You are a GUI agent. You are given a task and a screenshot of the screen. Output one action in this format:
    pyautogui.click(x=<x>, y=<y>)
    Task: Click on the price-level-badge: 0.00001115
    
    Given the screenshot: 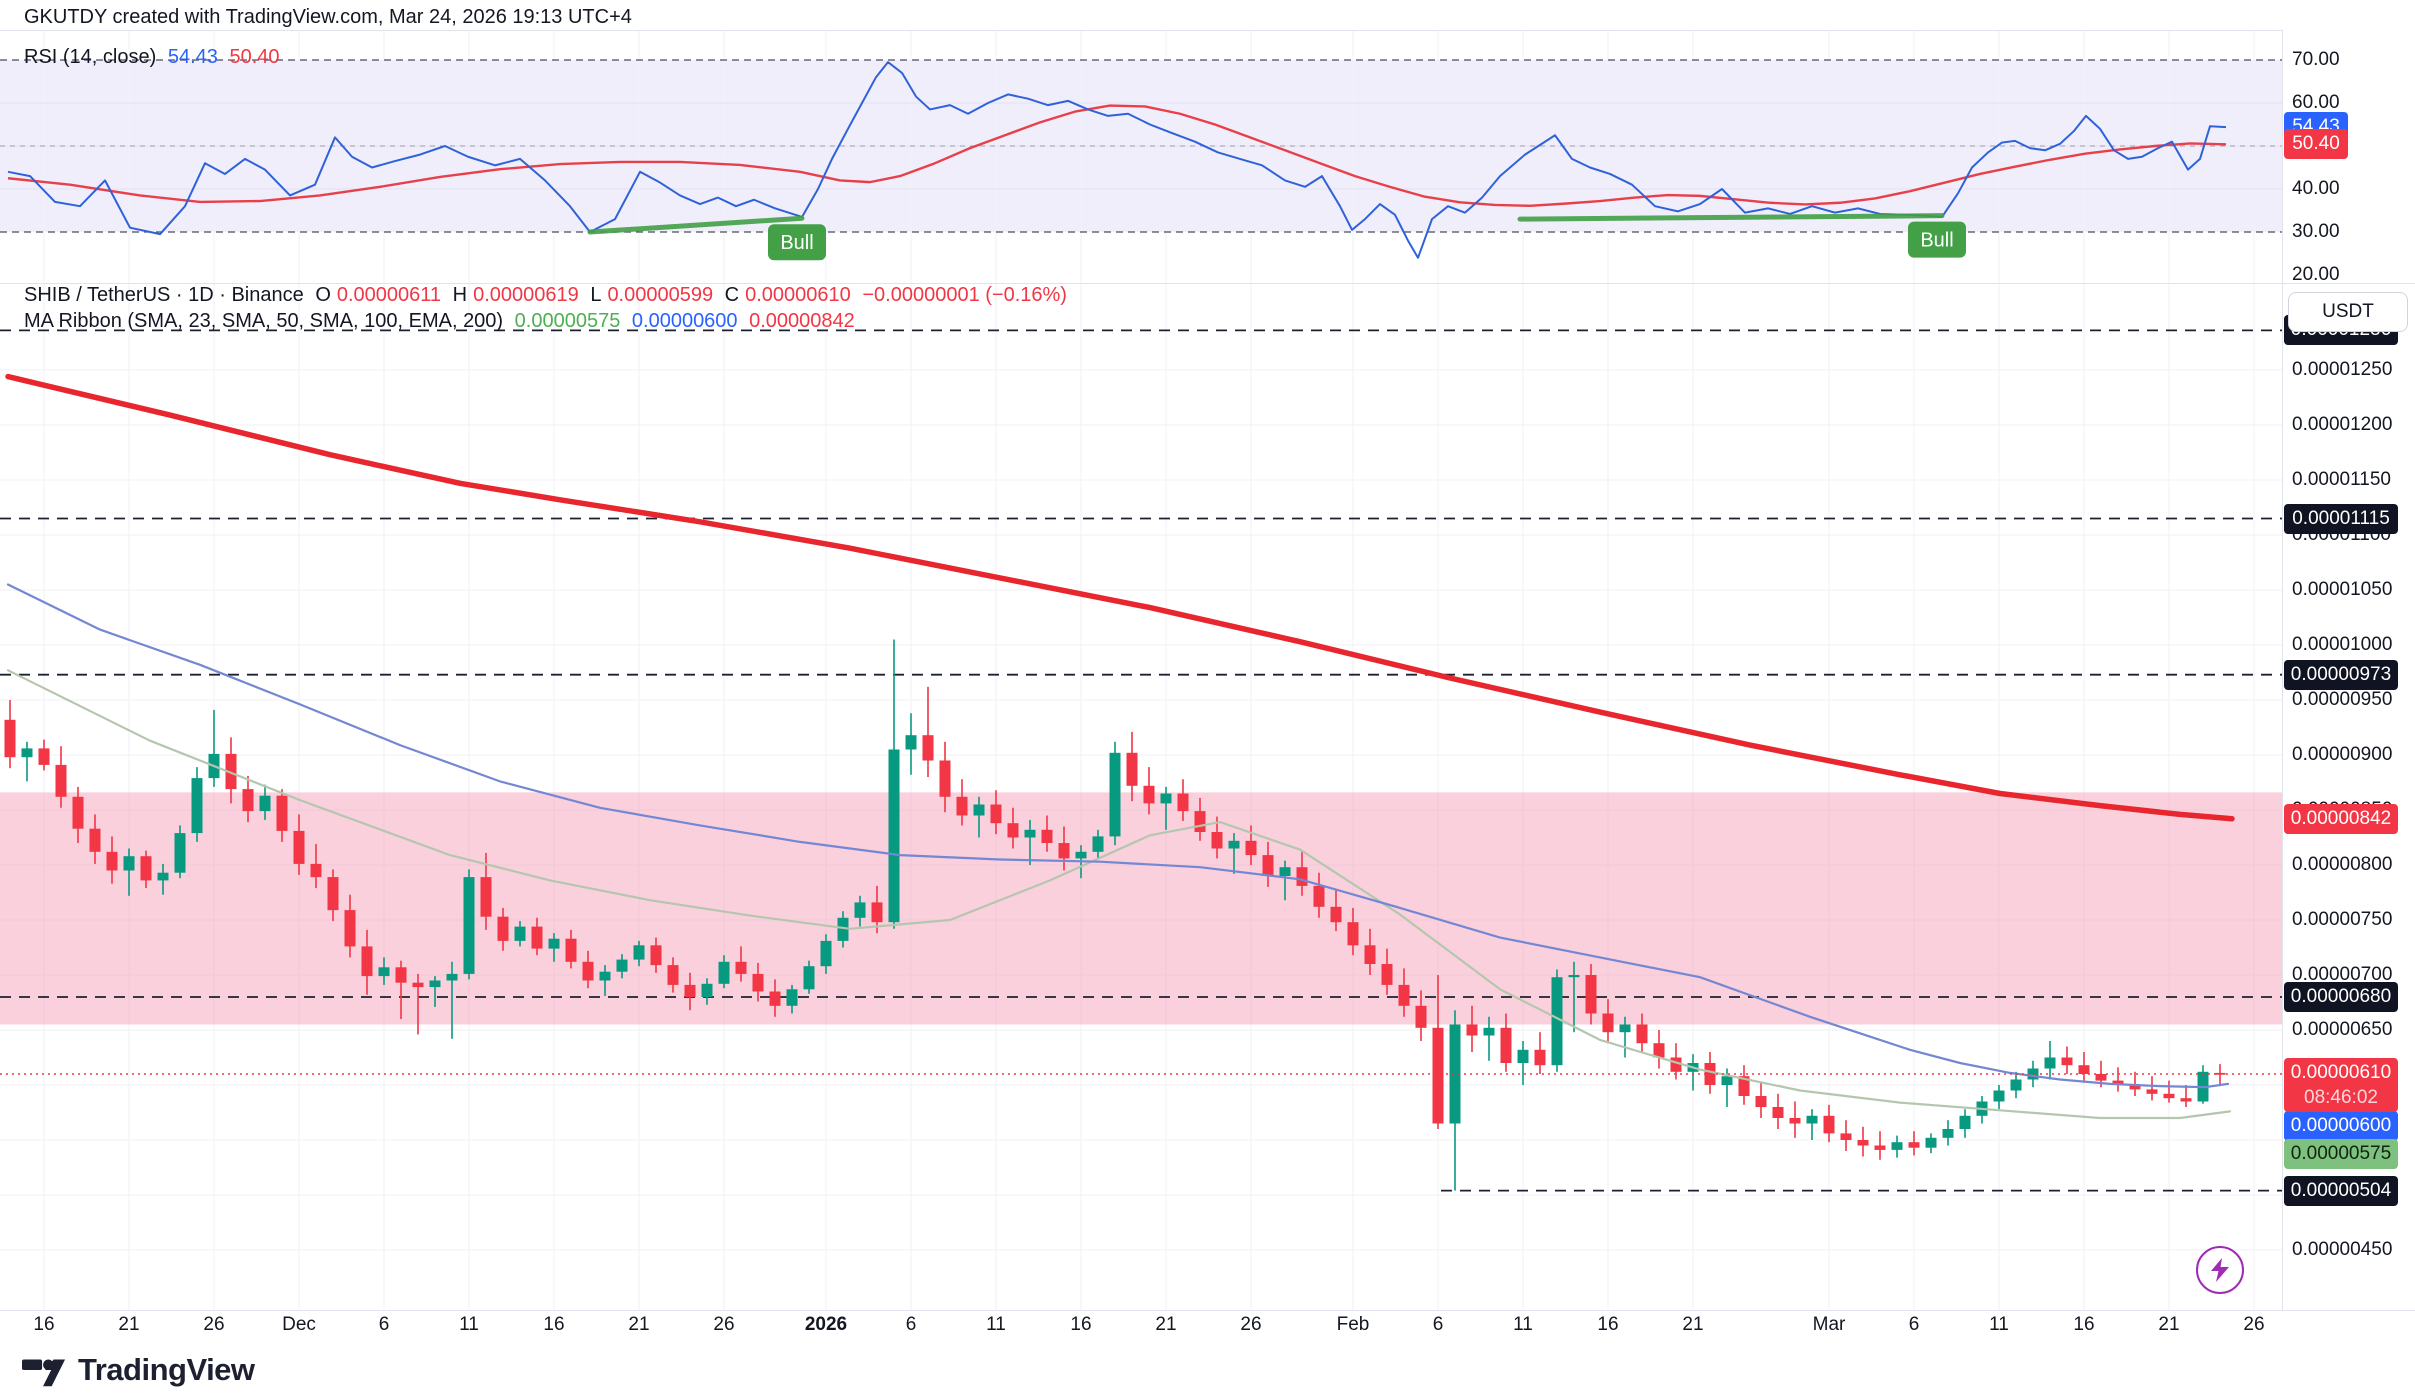 What is the action you would take?
    pyautogui.click(x=2341, y=518)
    